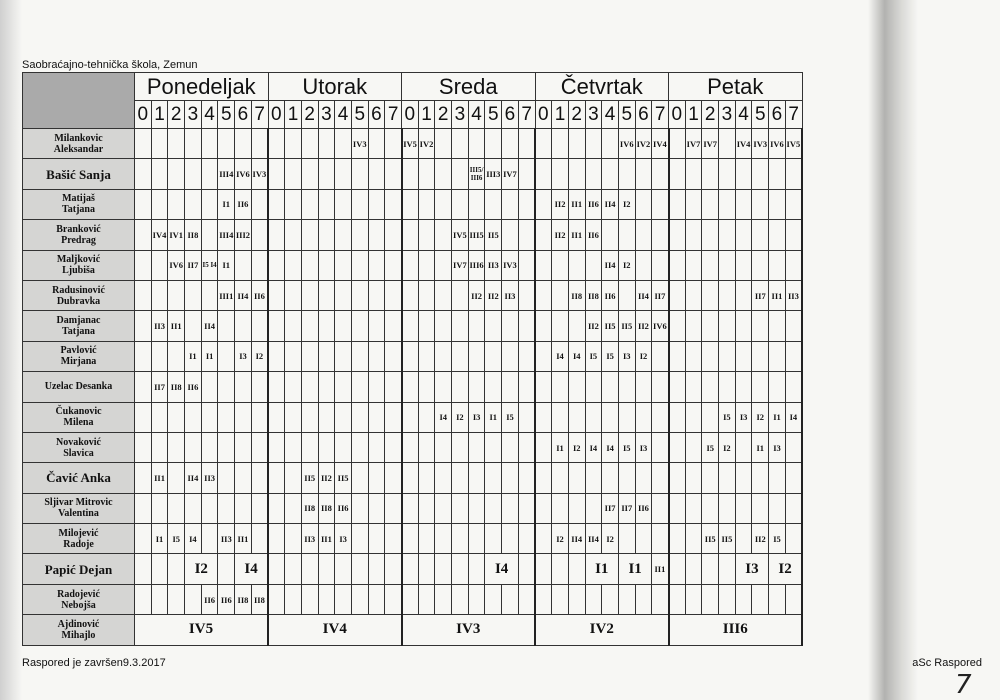 The height and width of the screenshot is (700, 1000). I want to click on lesson-cell: IV7, so click(710, 143).